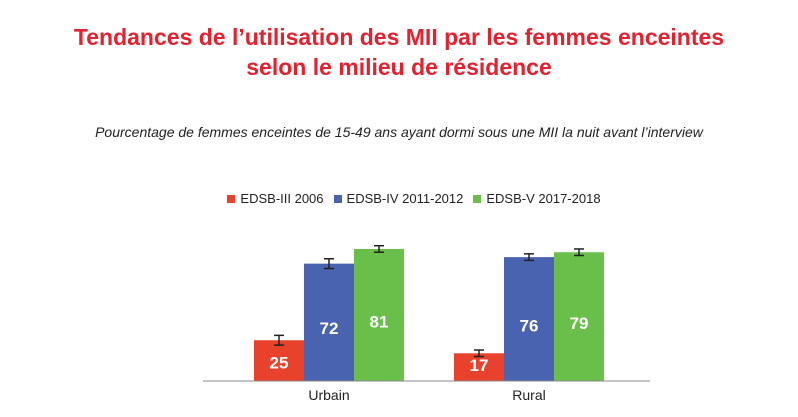 This screenshot has width=798, height=417. I want to click on data-label: 17, so click(479, 365).